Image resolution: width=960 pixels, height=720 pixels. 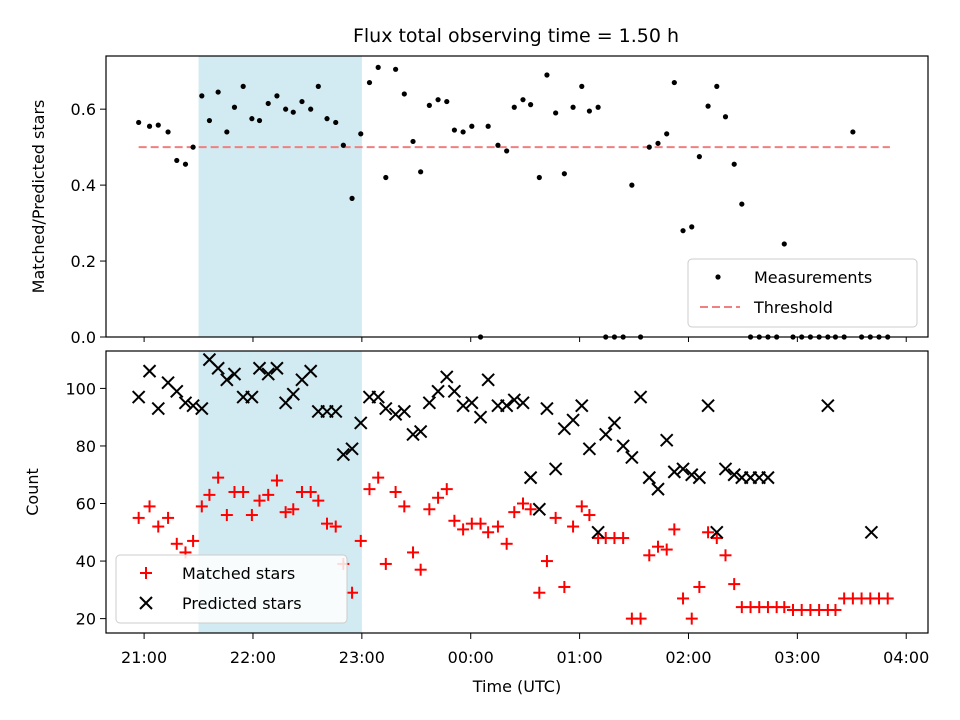 I want to click on bottom-y-tick-label: 100, so click(x=80, y=388).